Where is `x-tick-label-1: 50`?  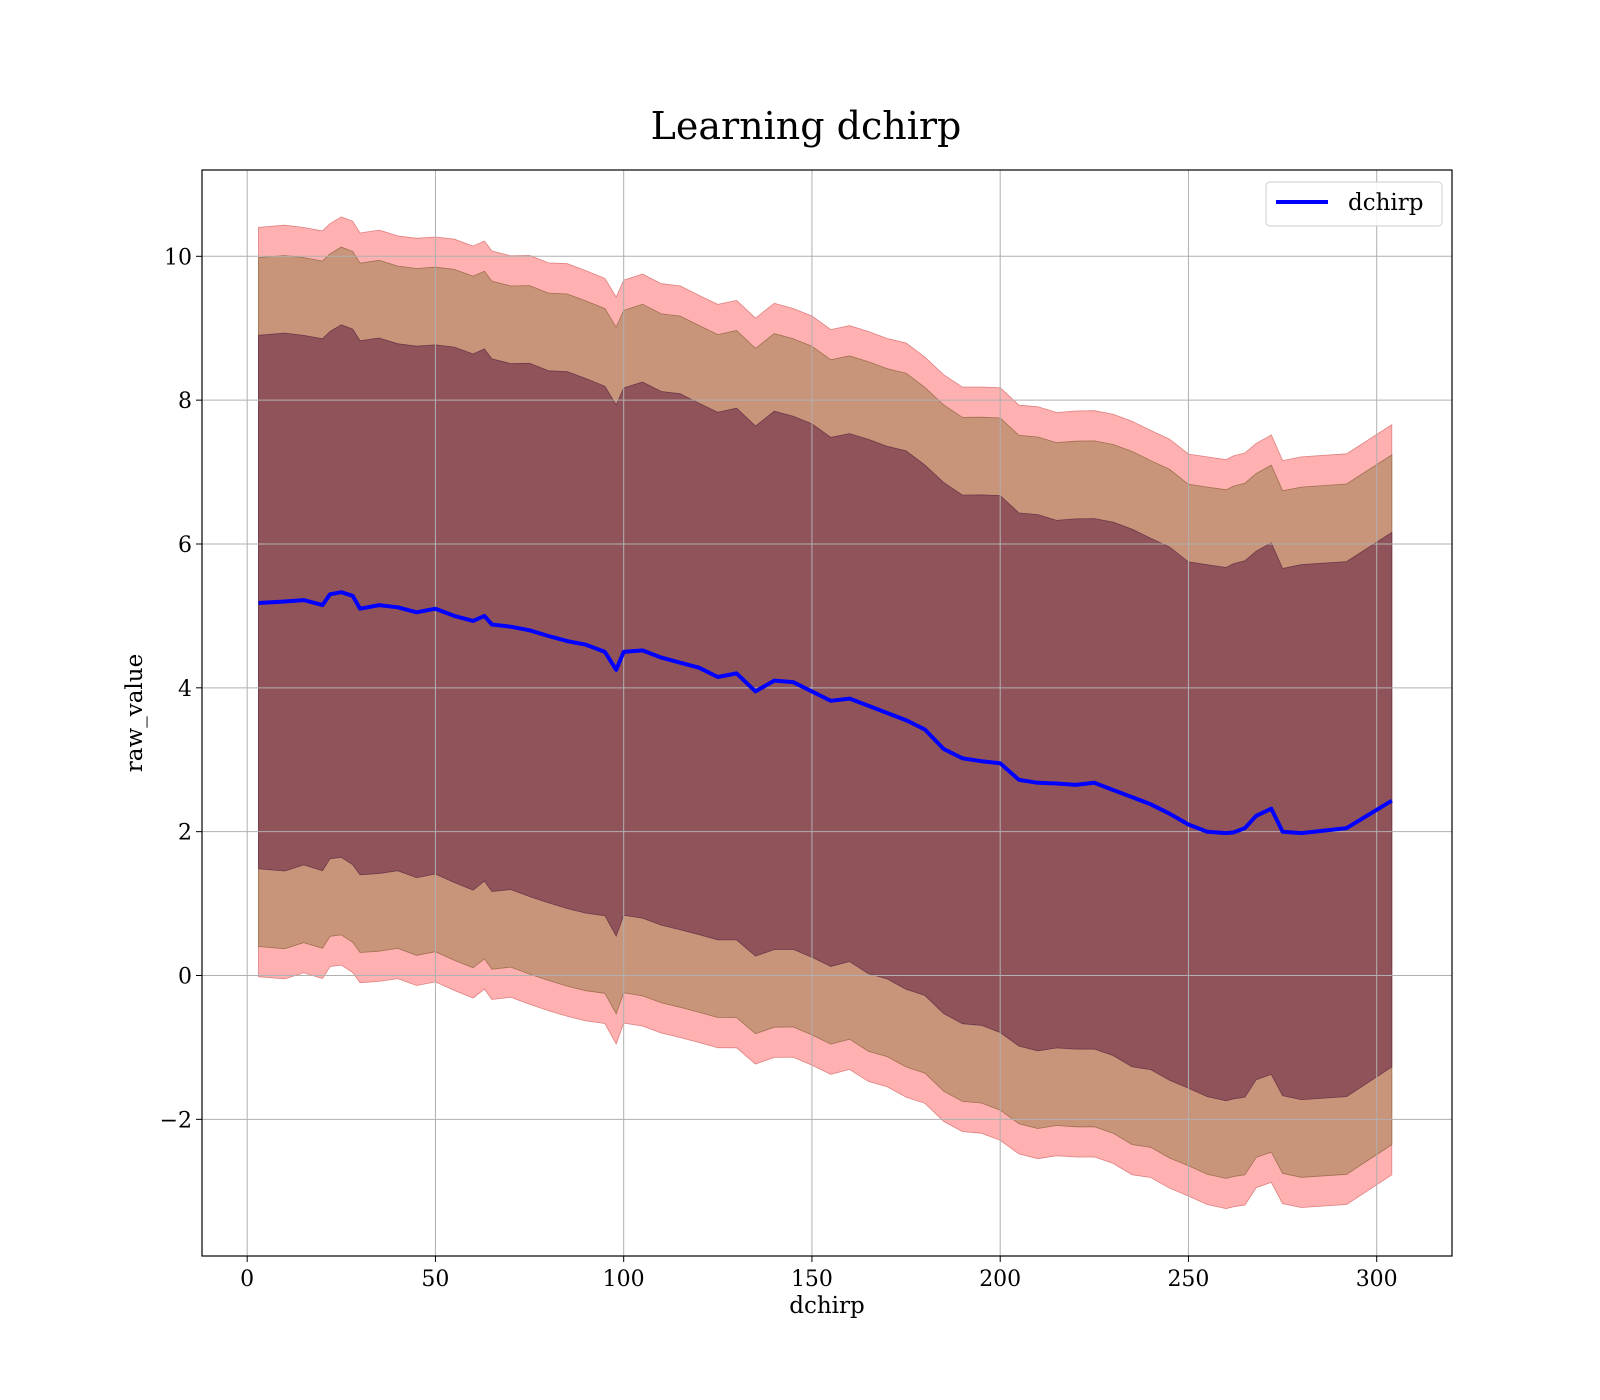
x-tick-label-1: 50 is located at coordinates (435, 1279).